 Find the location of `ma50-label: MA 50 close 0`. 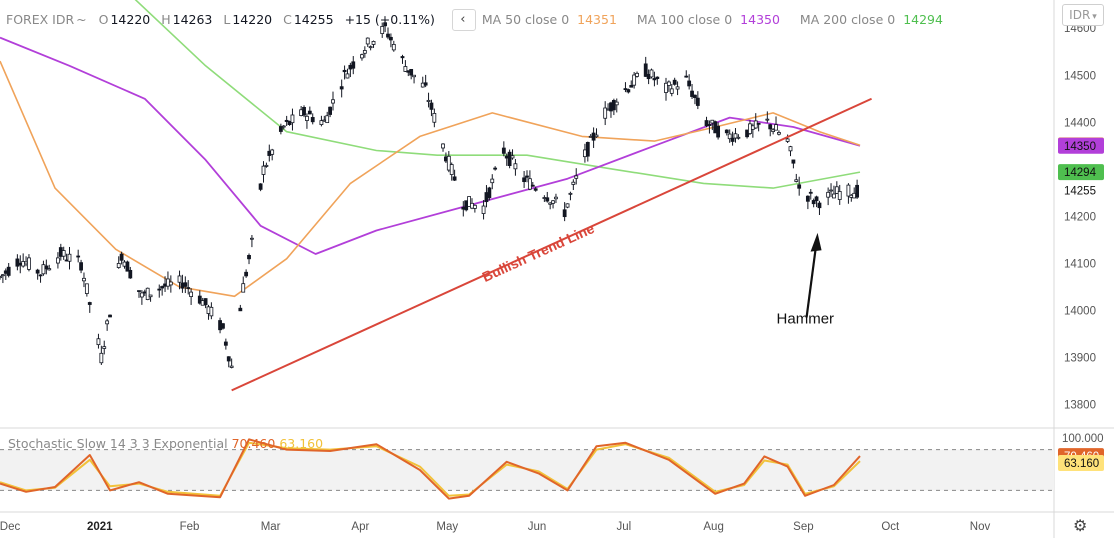

ma50-label: MA 50 close 0 is located at coordinates (525, 19).